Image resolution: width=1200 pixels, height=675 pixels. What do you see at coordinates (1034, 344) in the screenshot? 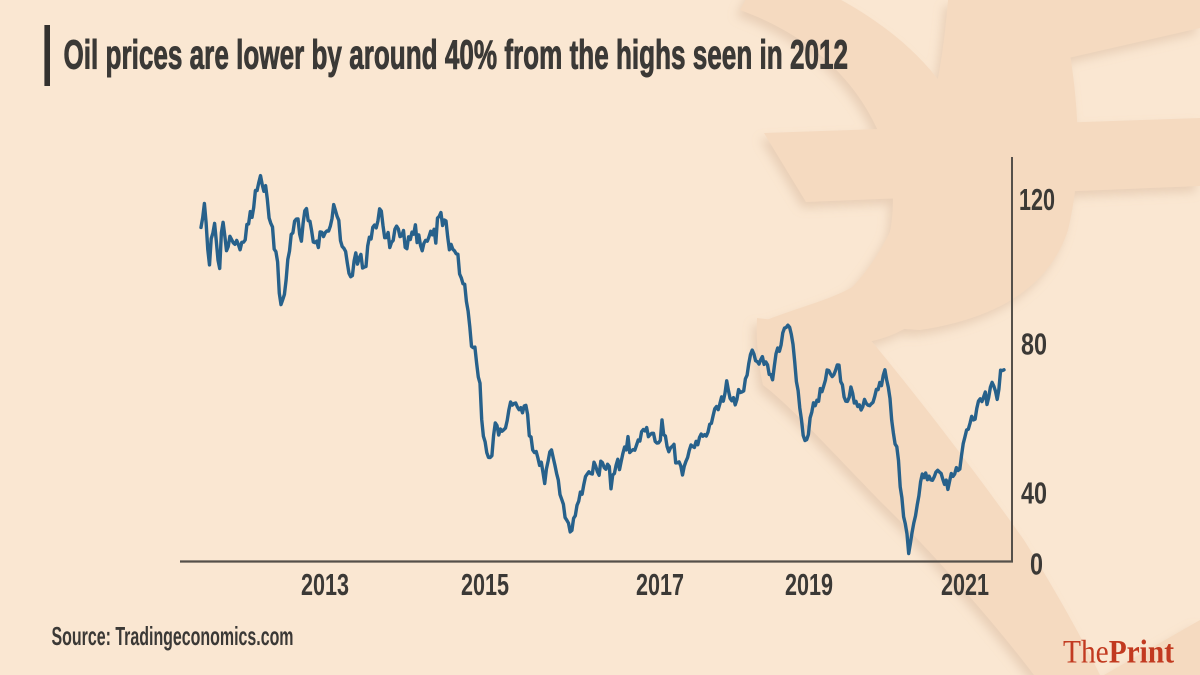
I see `svg-text: 80` at bounding box center [1034, 344].